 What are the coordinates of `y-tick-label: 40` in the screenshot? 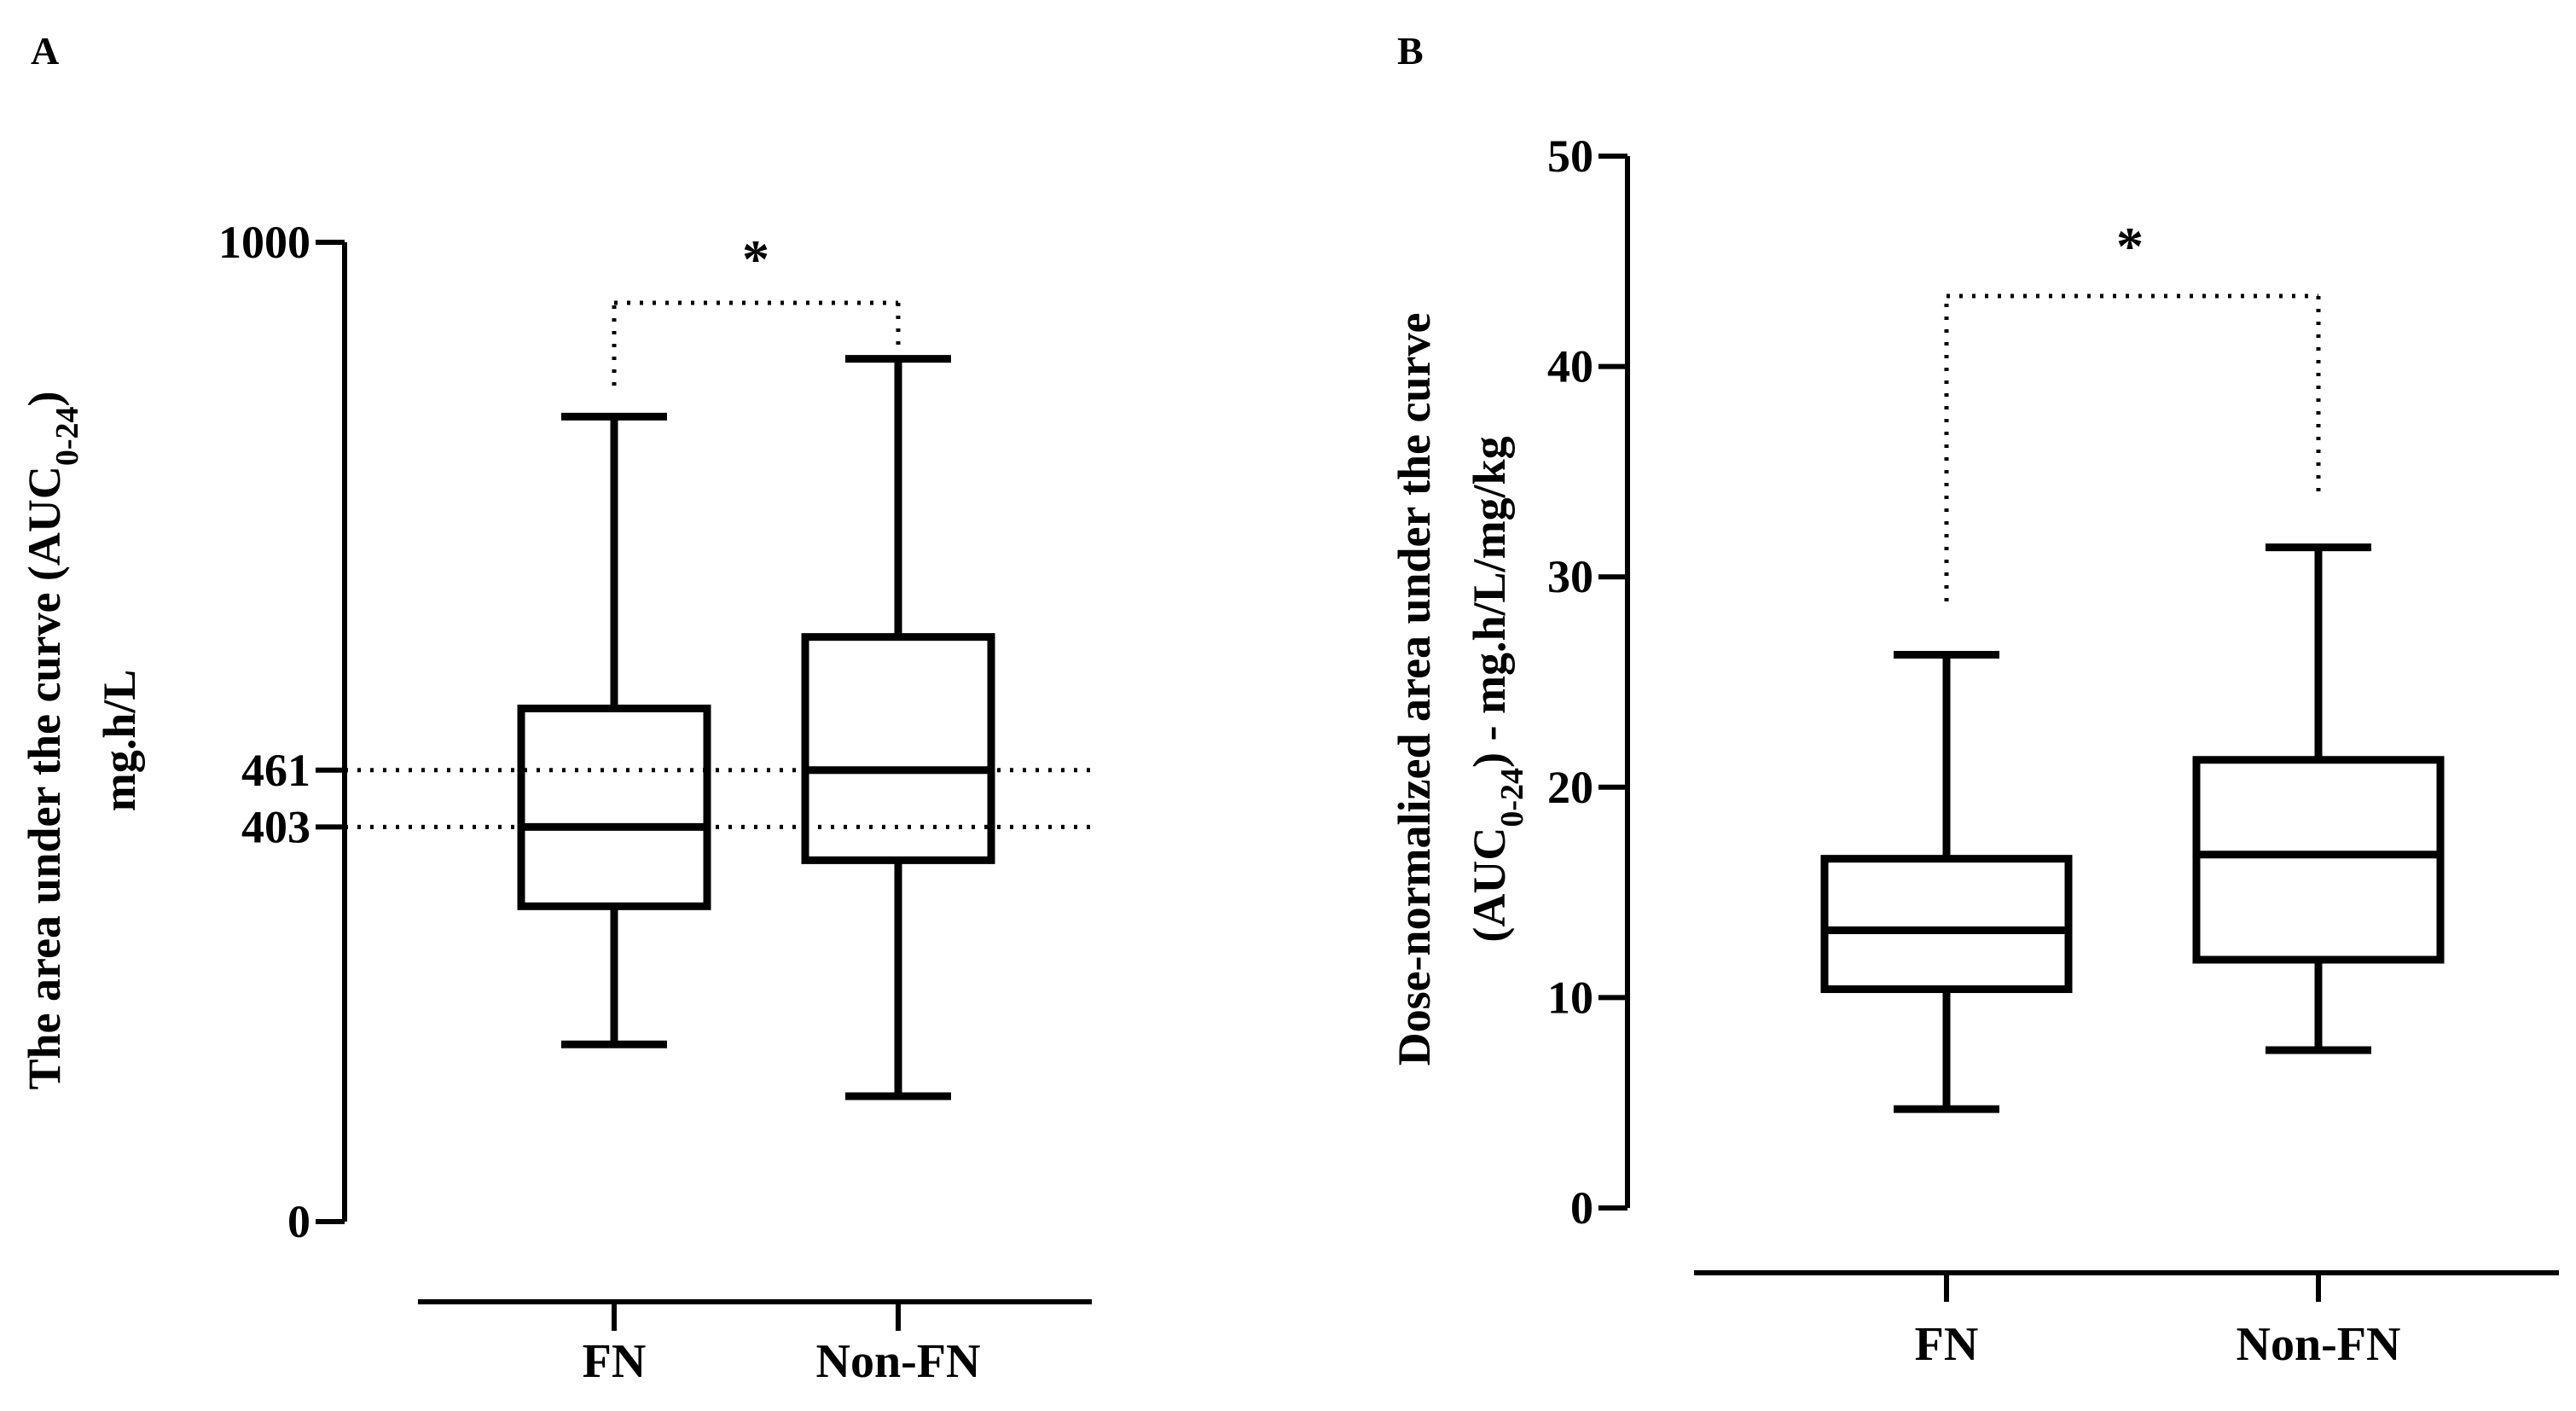 It's located at (1570, 366).